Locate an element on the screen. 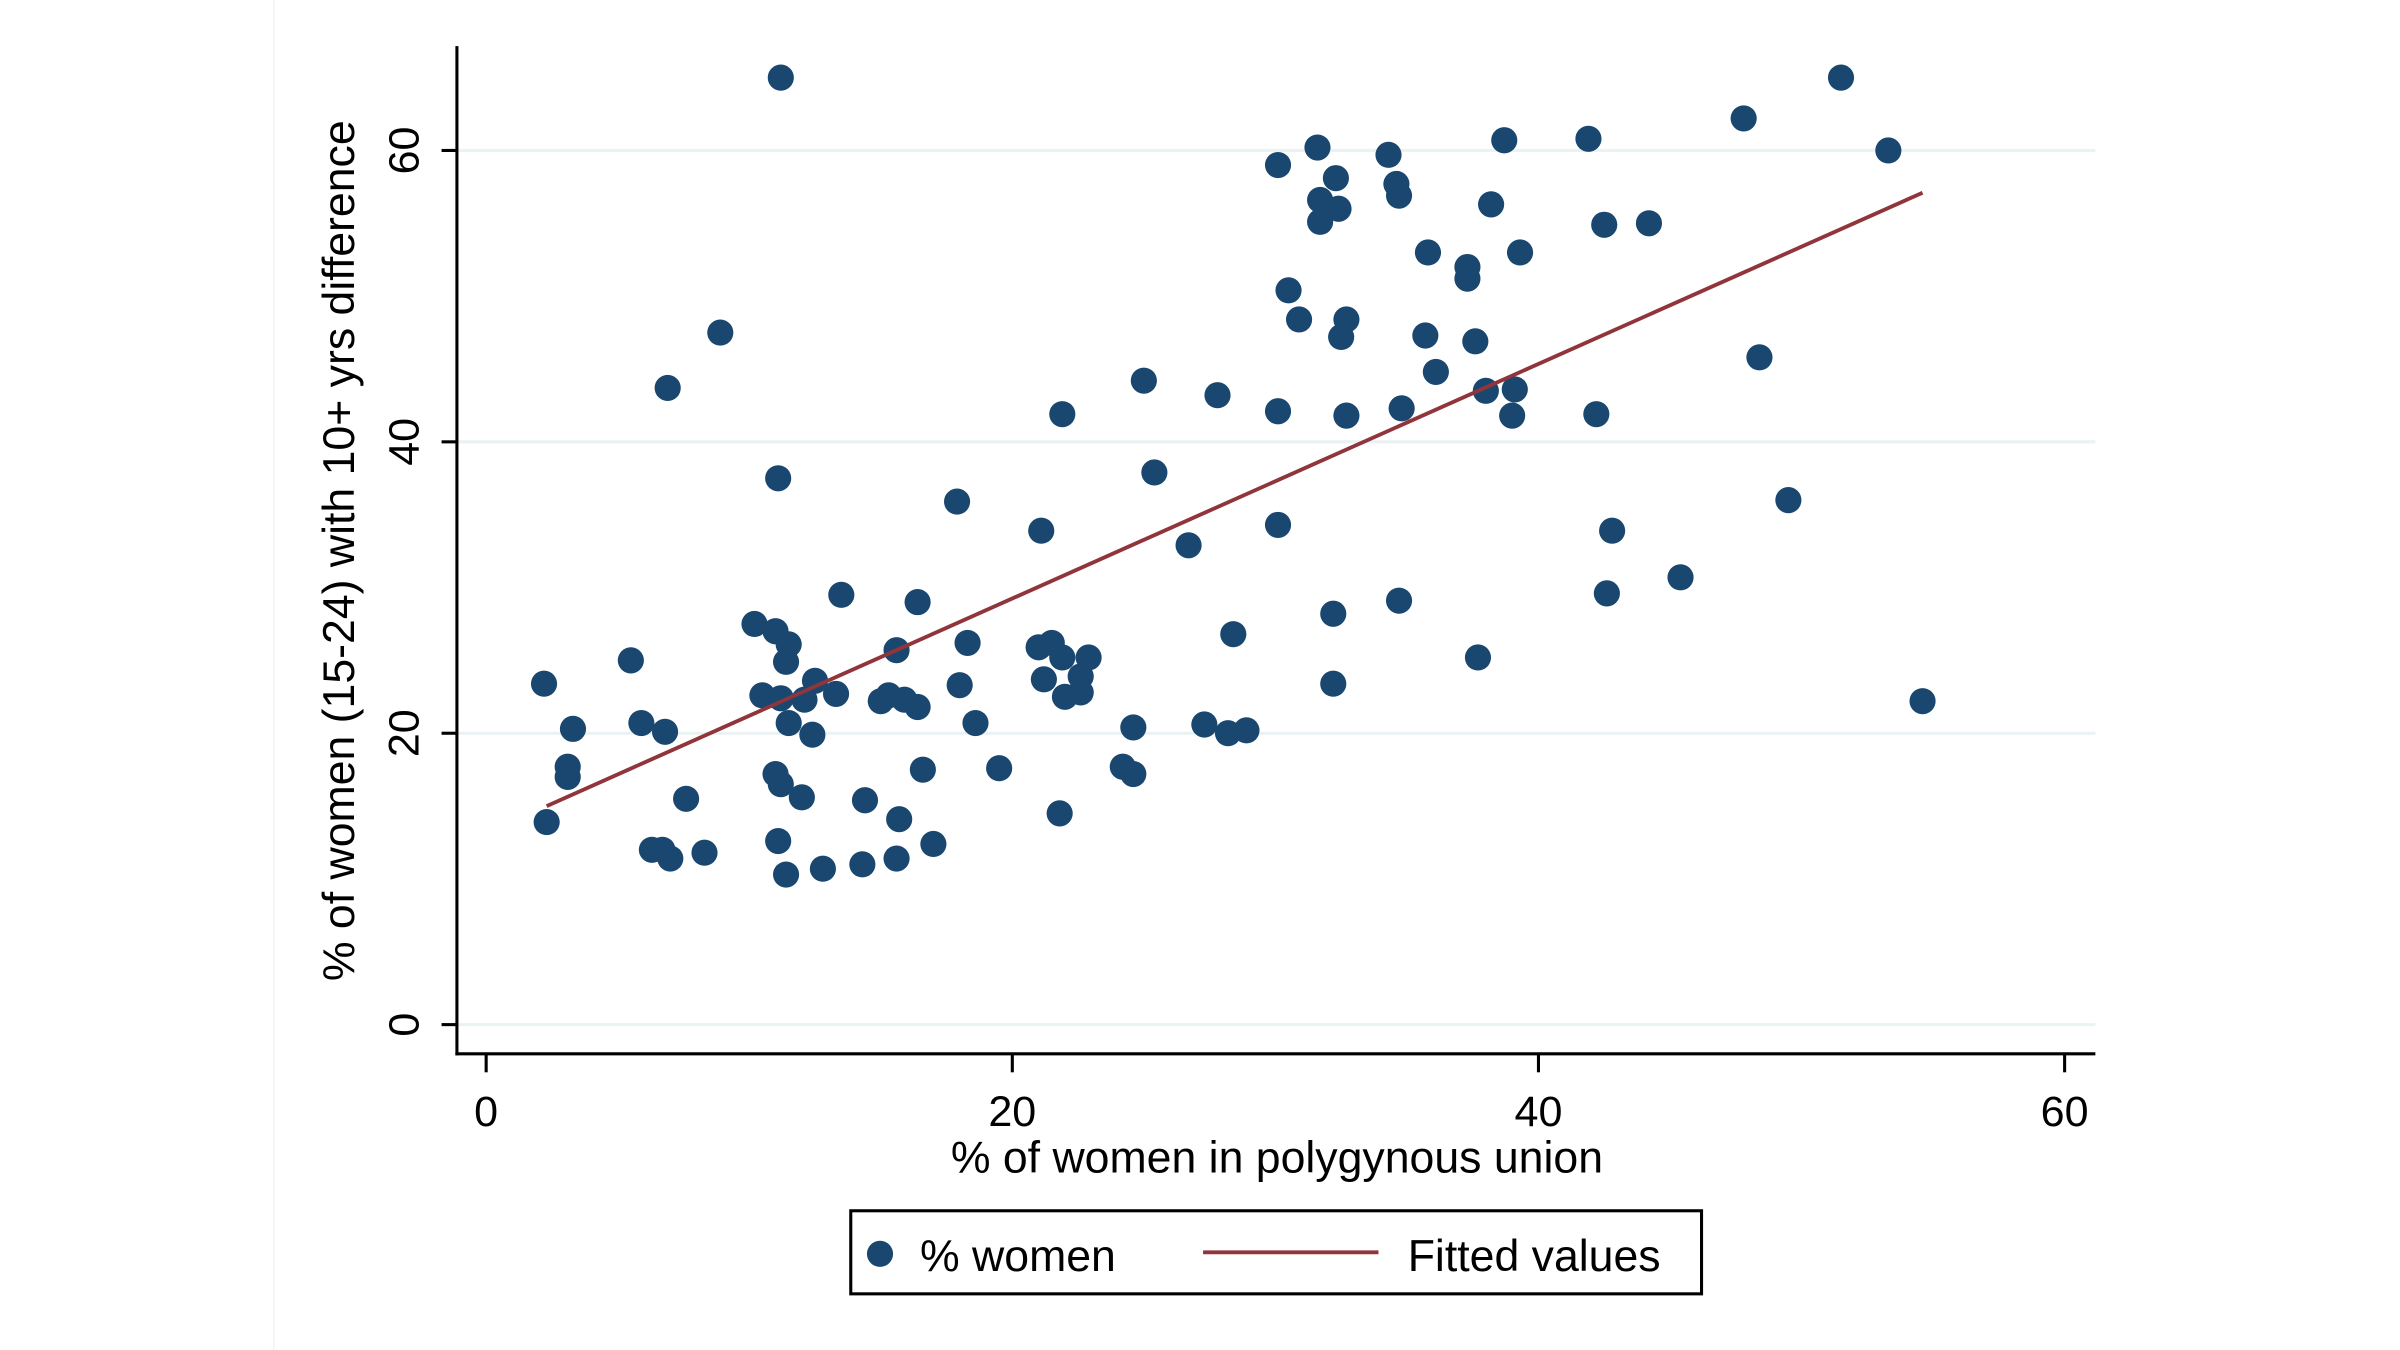 The image size is (2400, 1350). x-tick-label: 0 is located at coordinates (486, 1112).